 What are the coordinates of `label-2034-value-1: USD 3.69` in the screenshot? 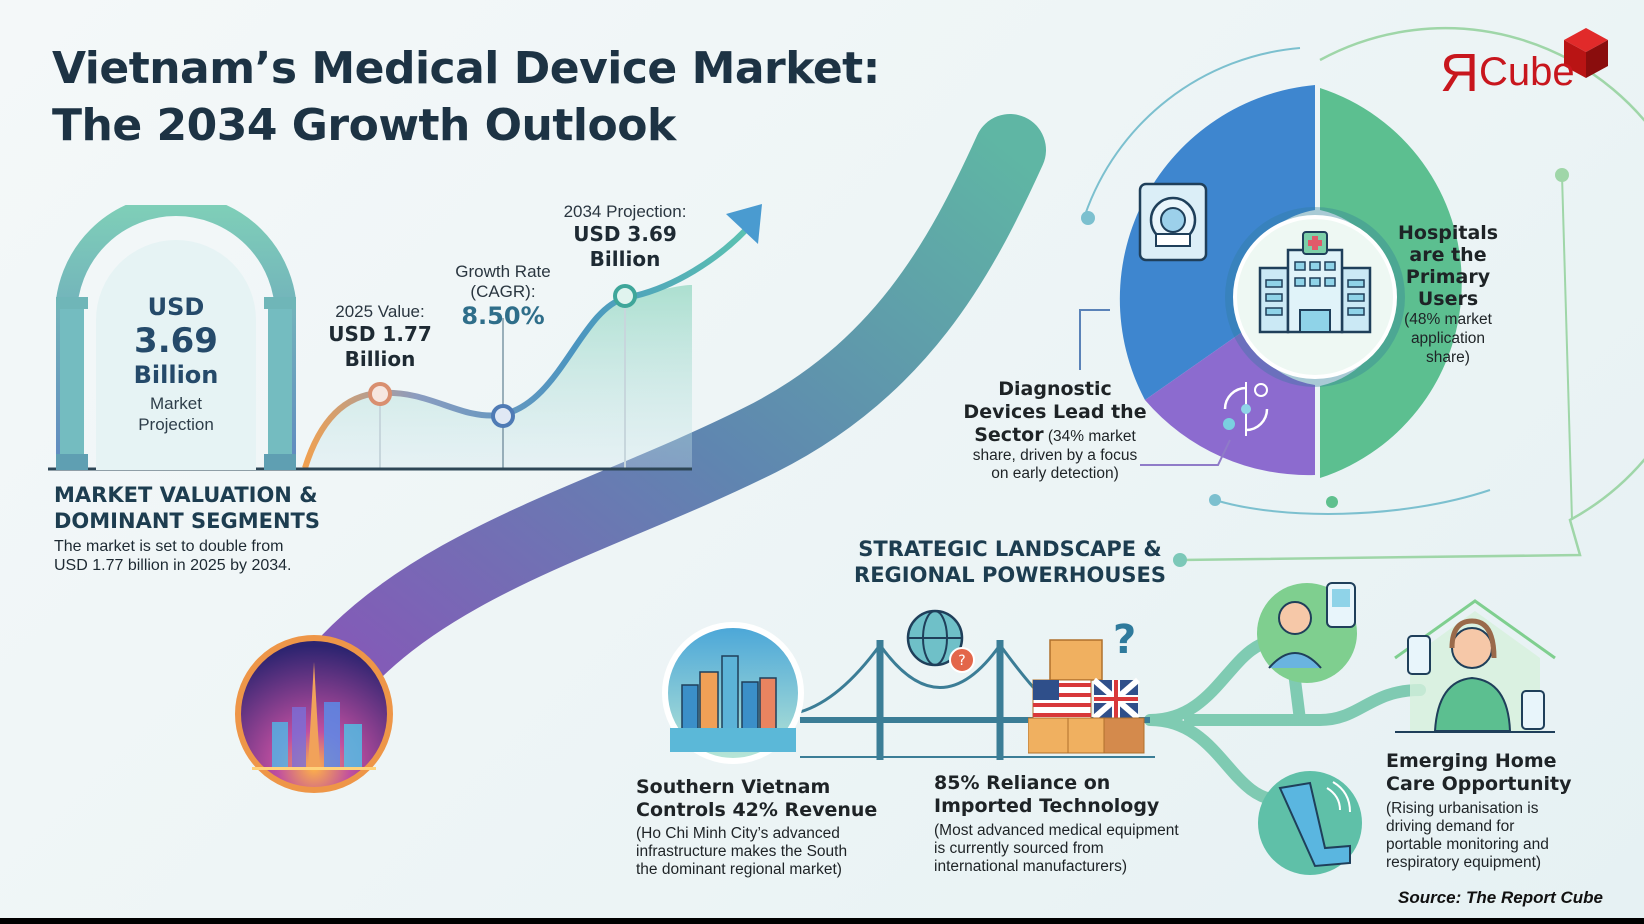 It's located at (625, 234).